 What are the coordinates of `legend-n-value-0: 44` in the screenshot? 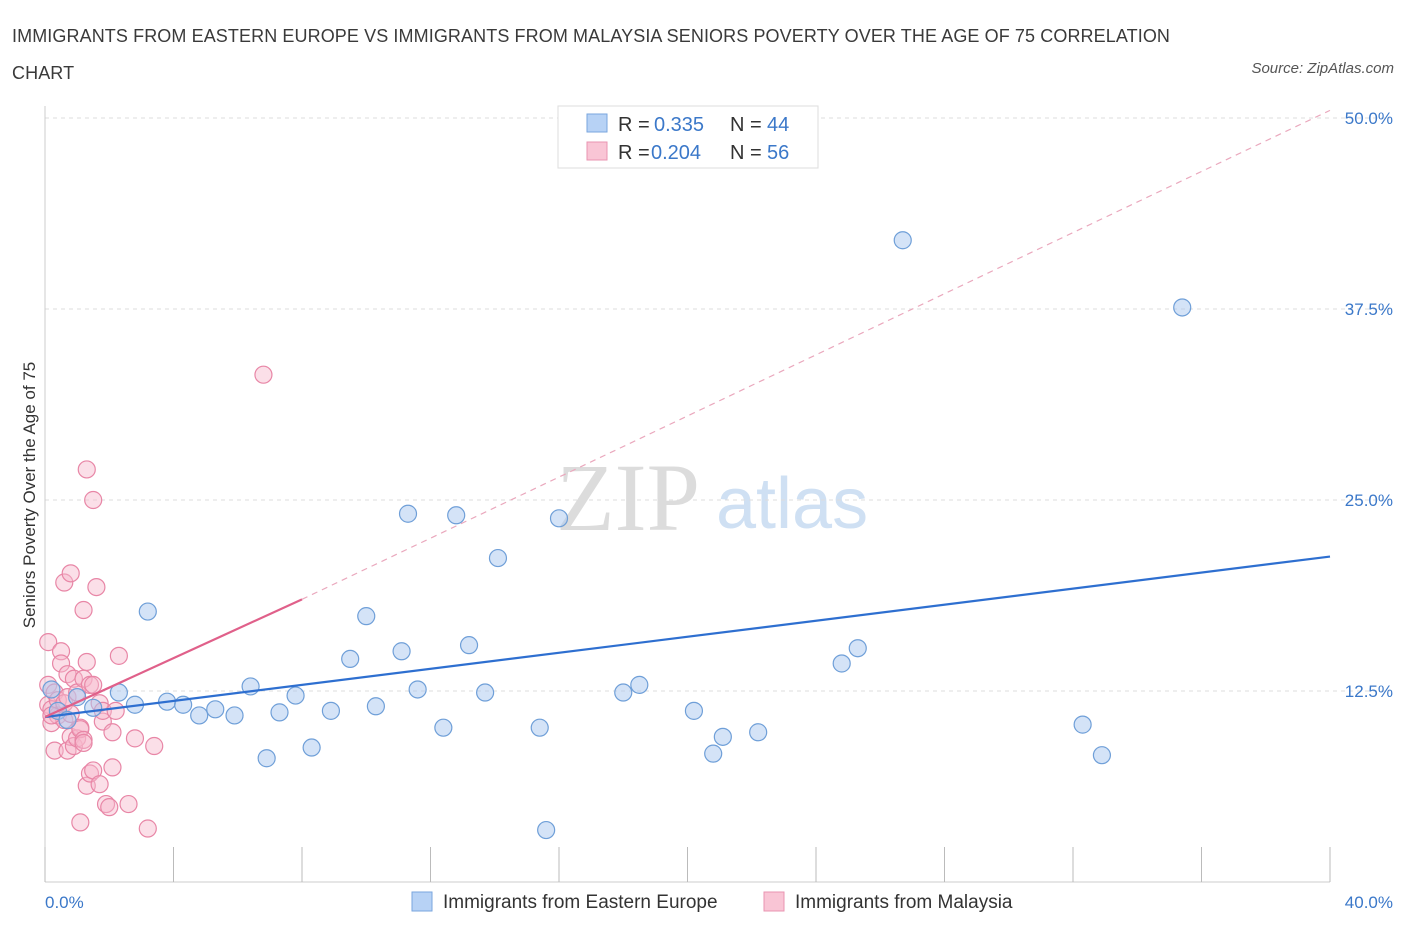 It's located at (778, 125).